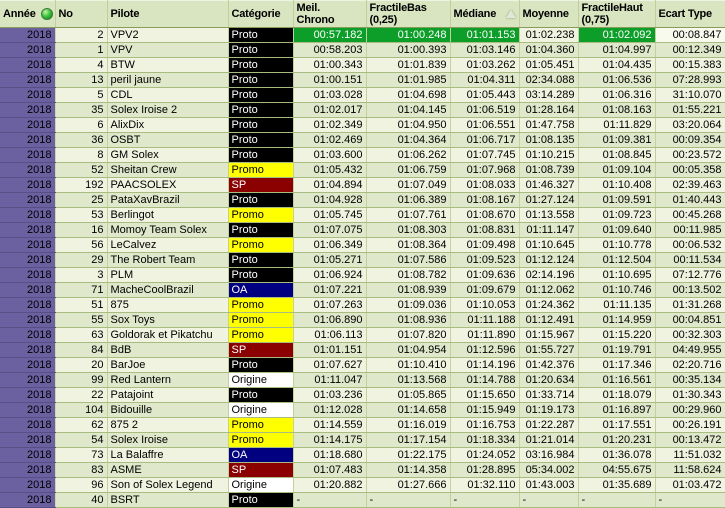 This screenshot has height=508, width=725. Describe the element at coordinates (408, 95) in the screenshot. I see `lower-quartile-cell: 01:04.698` at that location.